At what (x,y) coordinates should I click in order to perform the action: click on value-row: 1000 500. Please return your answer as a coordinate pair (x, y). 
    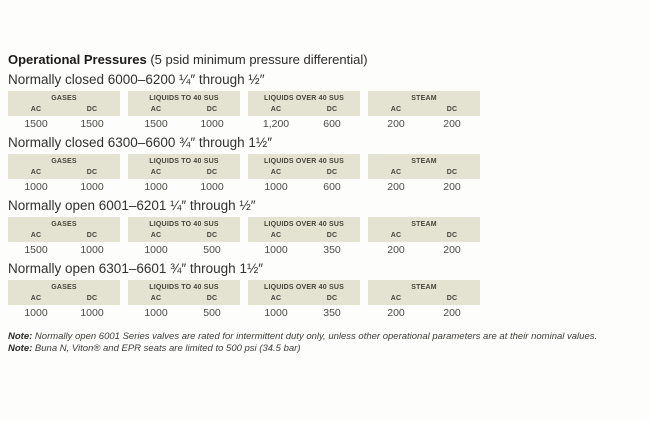
    Looking at the image, I should click on (184, 249).